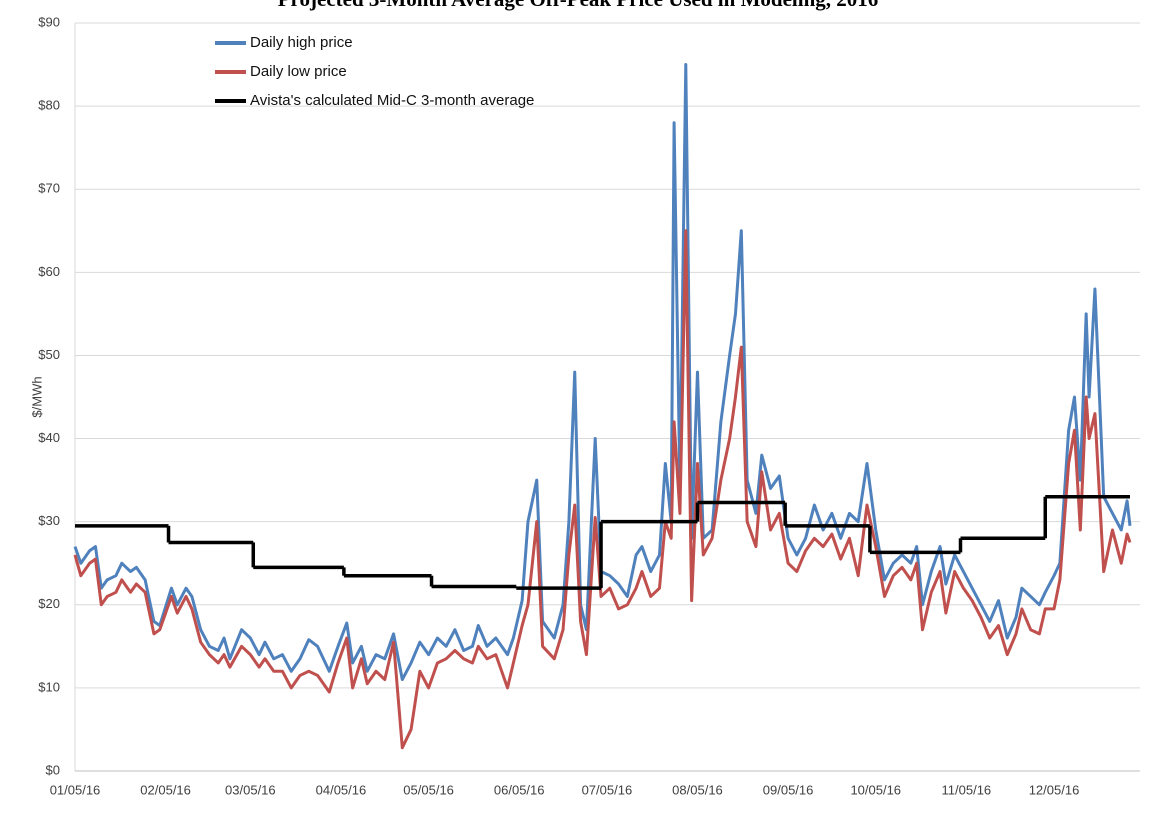 This screenshot has height=836, width=1154. Describe the element at coordinates (341, 789) in the screenshot. I see `x-tick-label: 04/05/16` at that location.